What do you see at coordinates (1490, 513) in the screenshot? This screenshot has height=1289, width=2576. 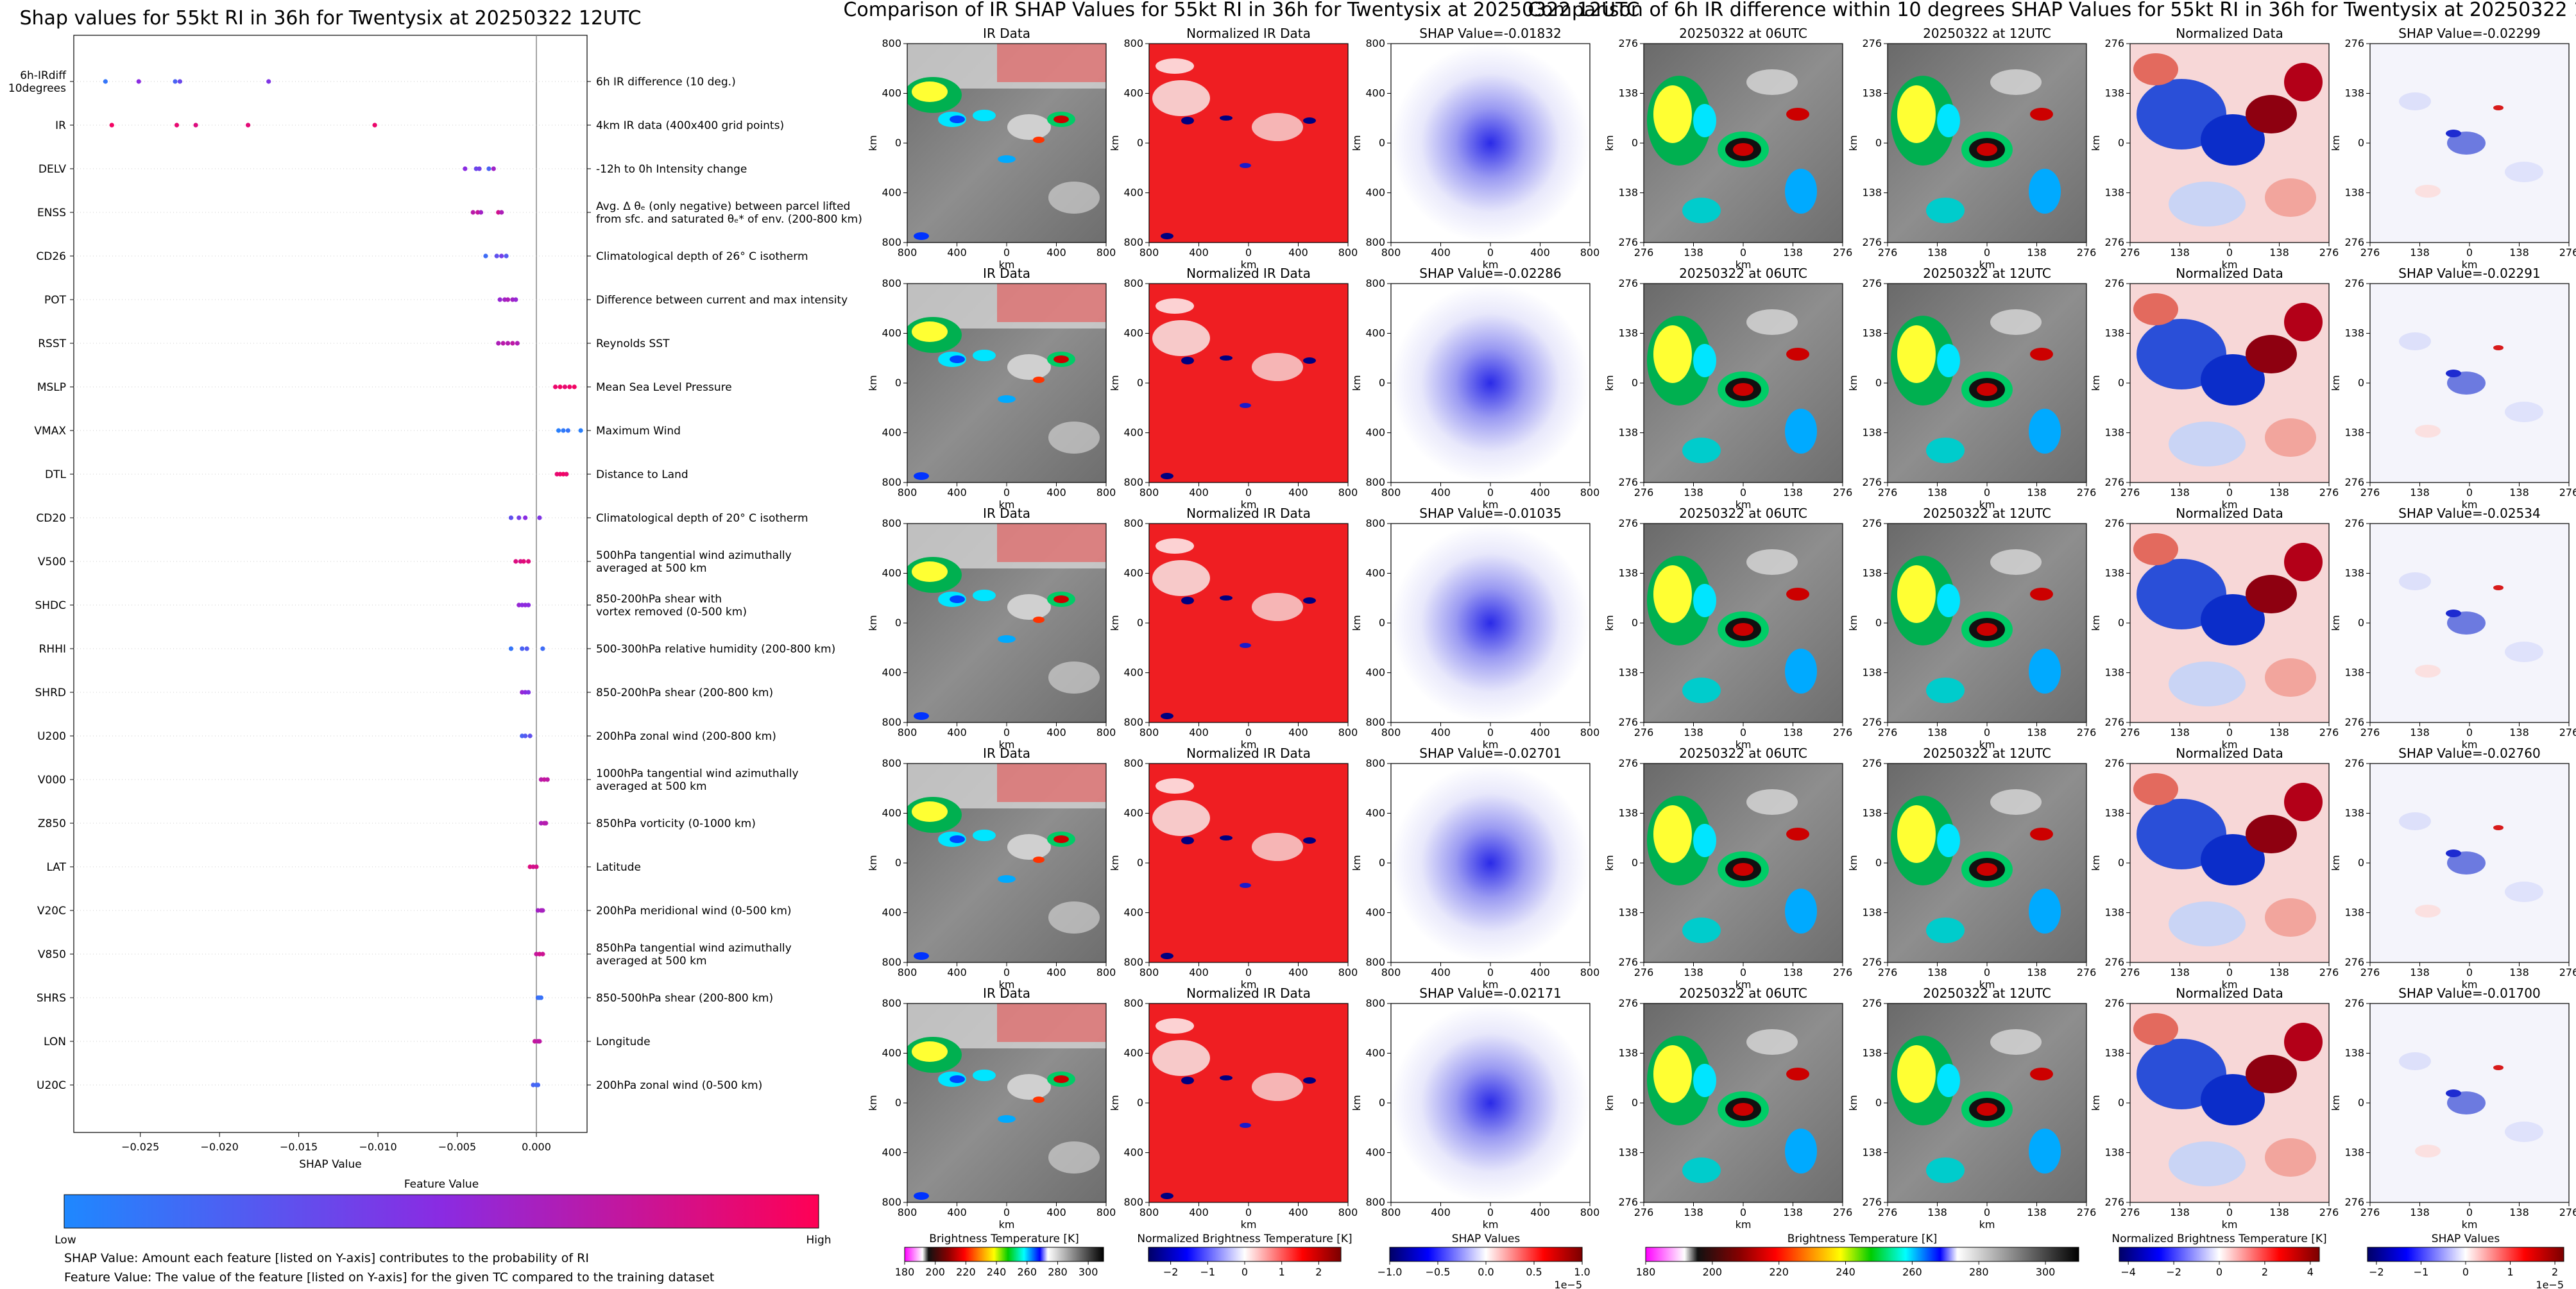 I see `panel-shap-title: SHAP Value=-0.01035` at bounding box center [1490, 513].